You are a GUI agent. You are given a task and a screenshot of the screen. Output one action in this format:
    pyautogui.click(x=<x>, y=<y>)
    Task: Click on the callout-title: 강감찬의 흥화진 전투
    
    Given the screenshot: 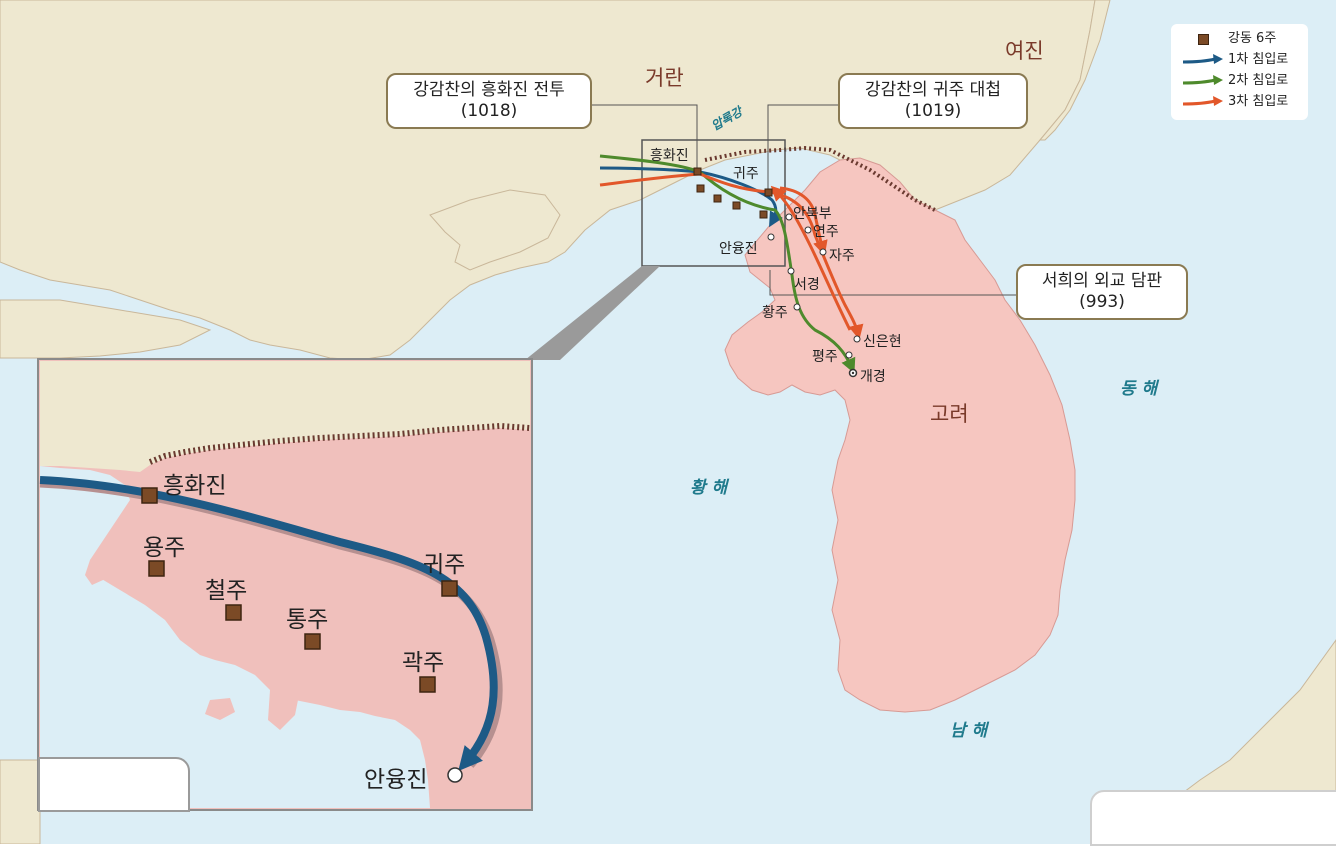 What is the action you would take?
    pyautogui.click(x=489, y=90)
    